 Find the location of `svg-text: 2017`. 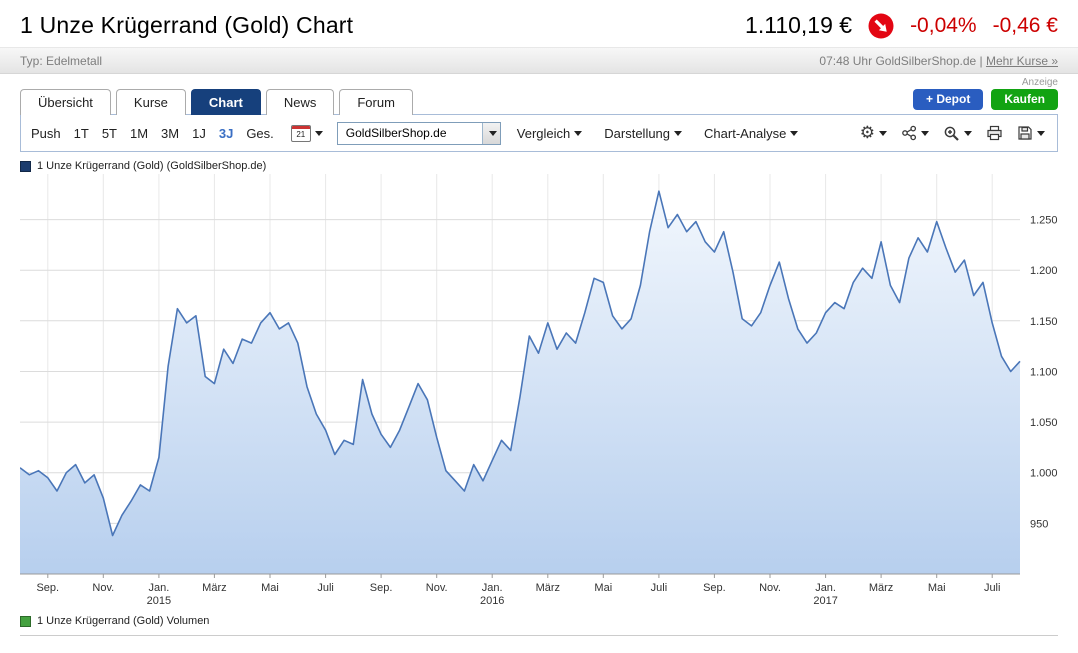

svg-text: 2017 is located at coordinates (825, 601).